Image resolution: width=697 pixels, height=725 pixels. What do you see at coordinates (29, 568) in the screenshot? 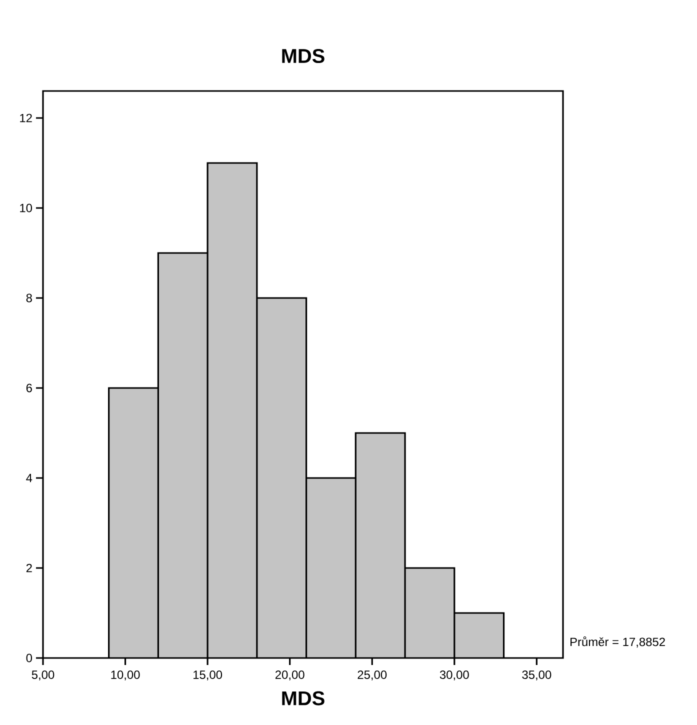
I see `y-tick-label: 2` at bounding box center [29, 568].